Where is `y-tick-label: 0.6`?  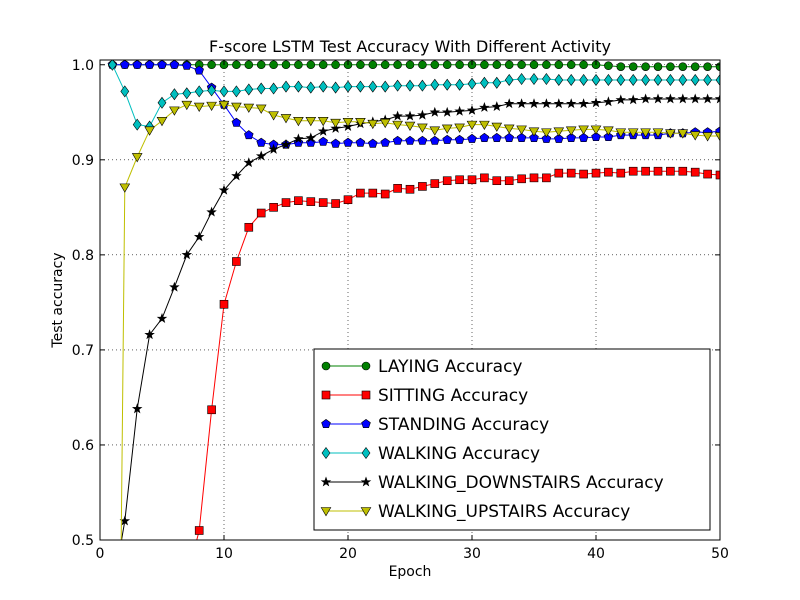 y-tick-label: 0.6 is located at coordinates (83, 446).